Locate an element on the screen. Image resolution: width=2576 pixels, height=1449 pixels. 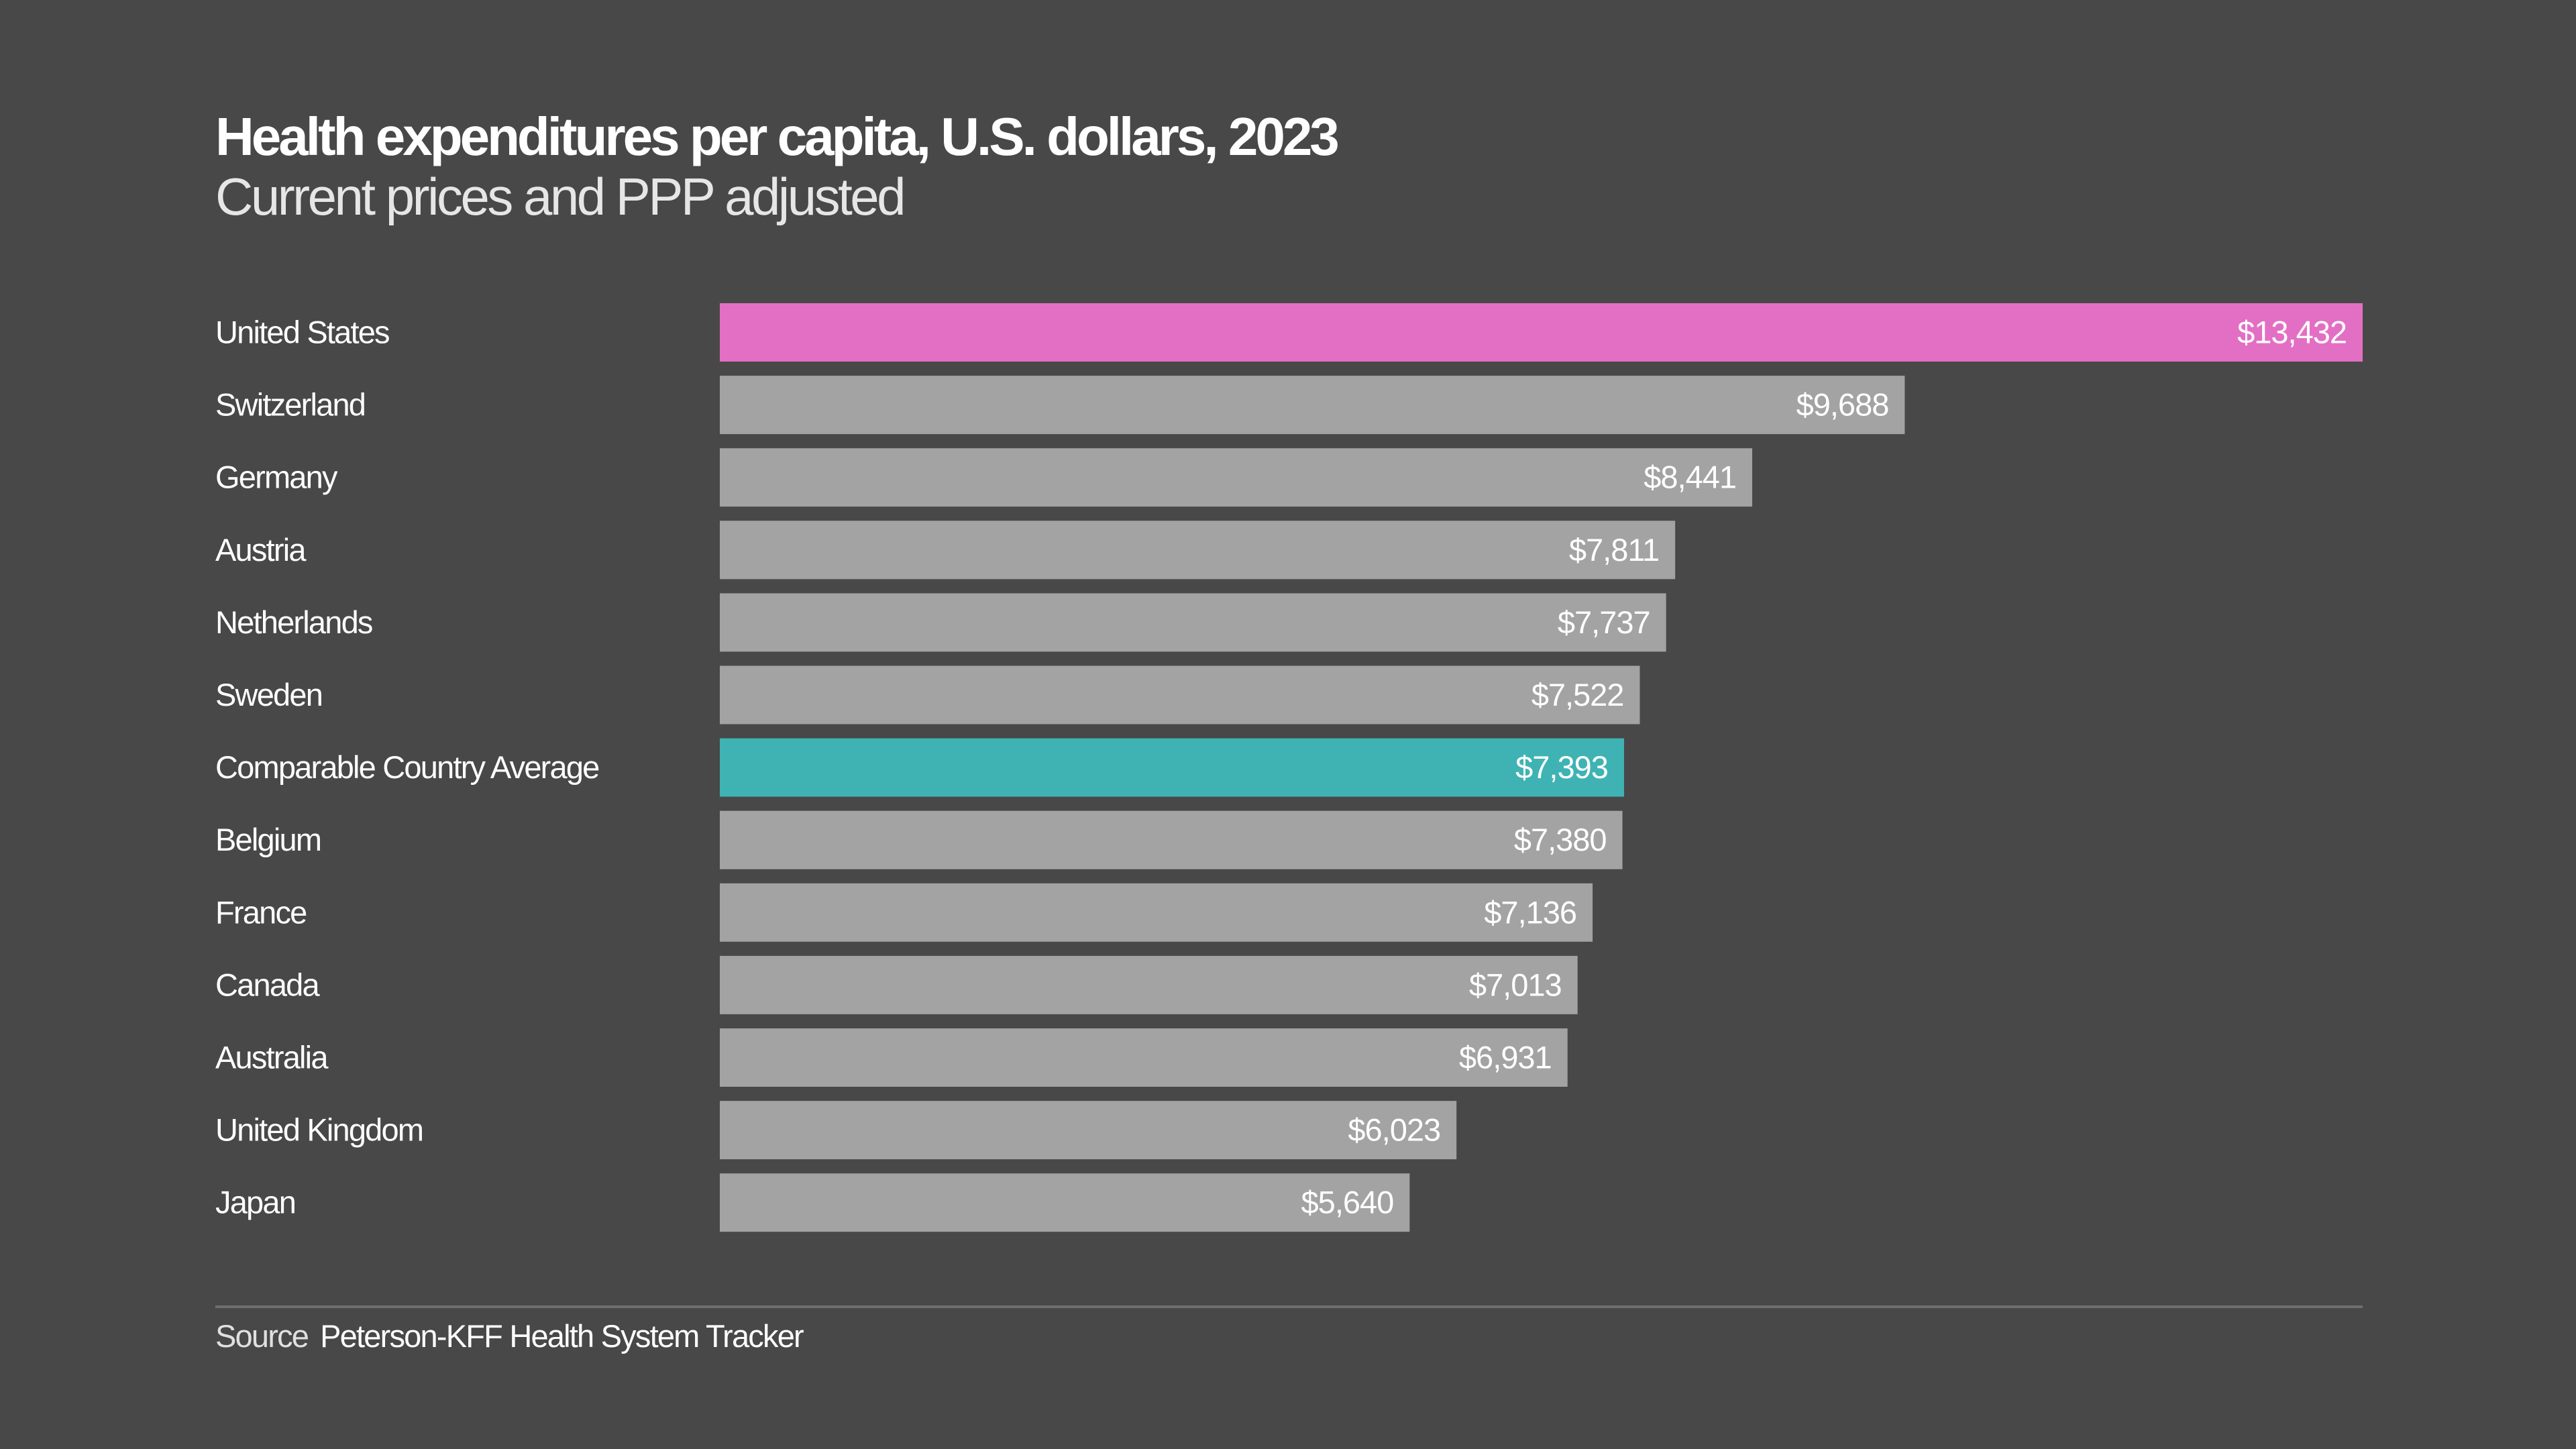
source-label: Source is located at coordinates (262, 1336).